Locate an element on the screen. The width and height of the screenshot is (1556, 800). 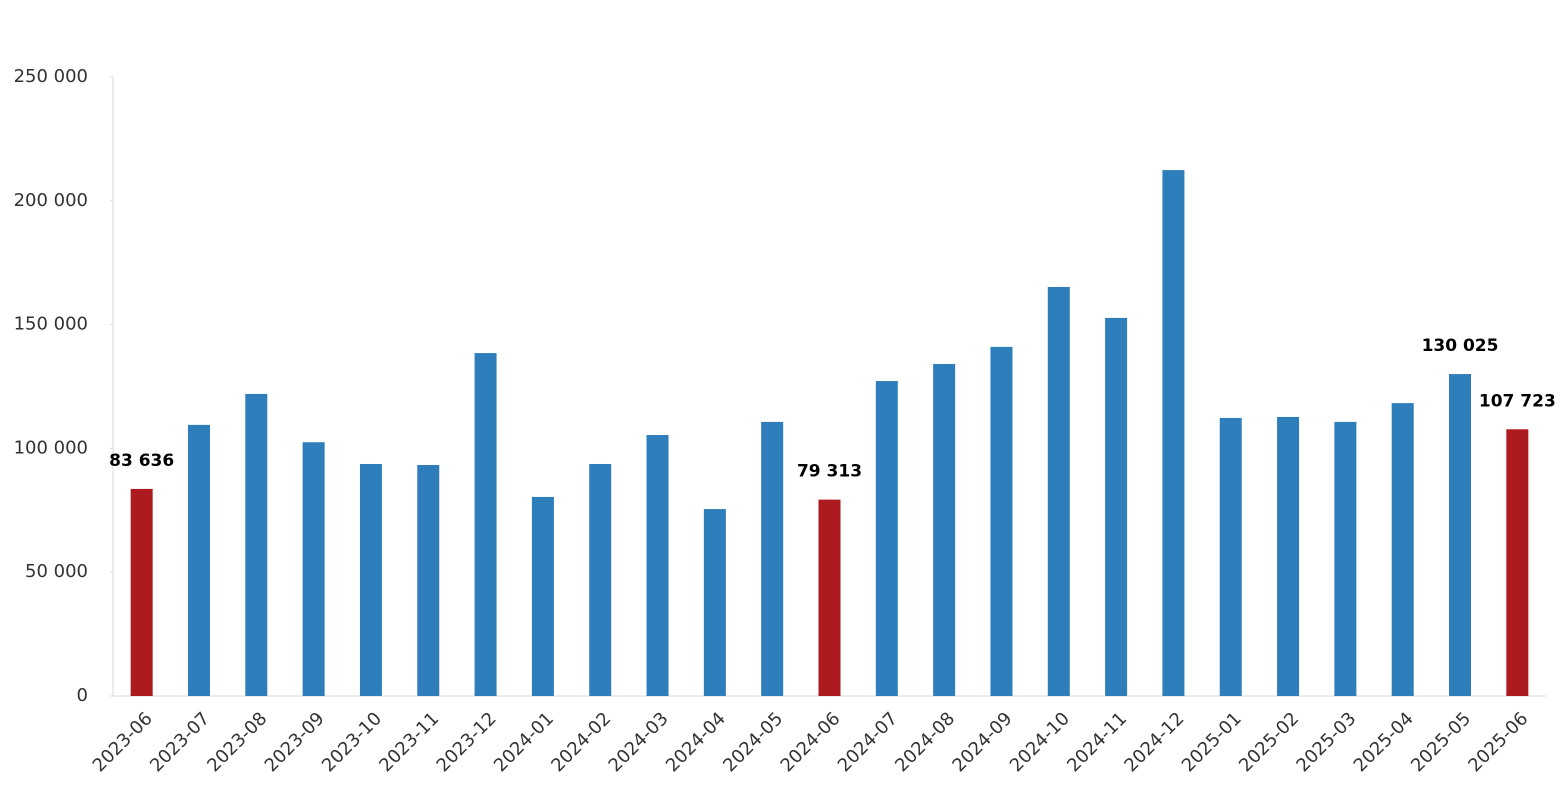
y-tick-label: 150 000 is located at coordinates (51, 324).